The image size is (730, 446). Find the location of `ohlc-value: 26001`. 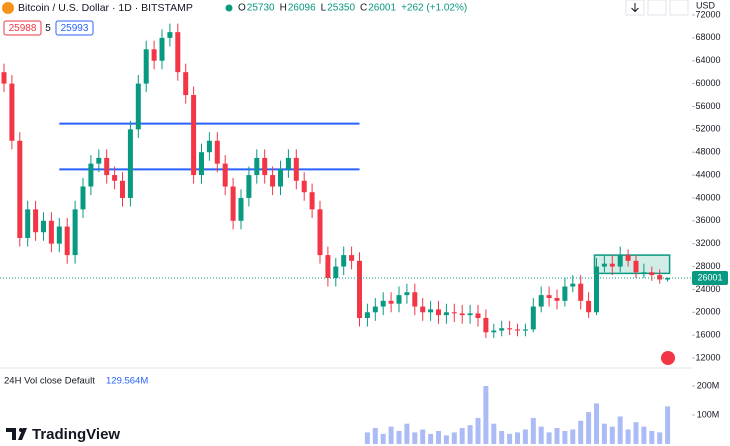

ohlc-value: 26001 is located at coordinates (382, 8).